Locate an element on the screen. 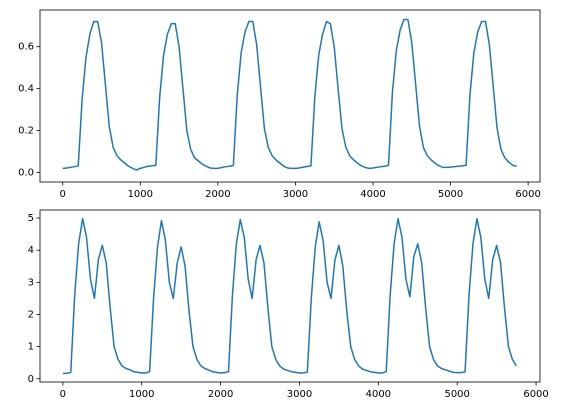 This screenshot has height=413, width=562. y-tick-label: 0 is located at coordinates (31, 379).